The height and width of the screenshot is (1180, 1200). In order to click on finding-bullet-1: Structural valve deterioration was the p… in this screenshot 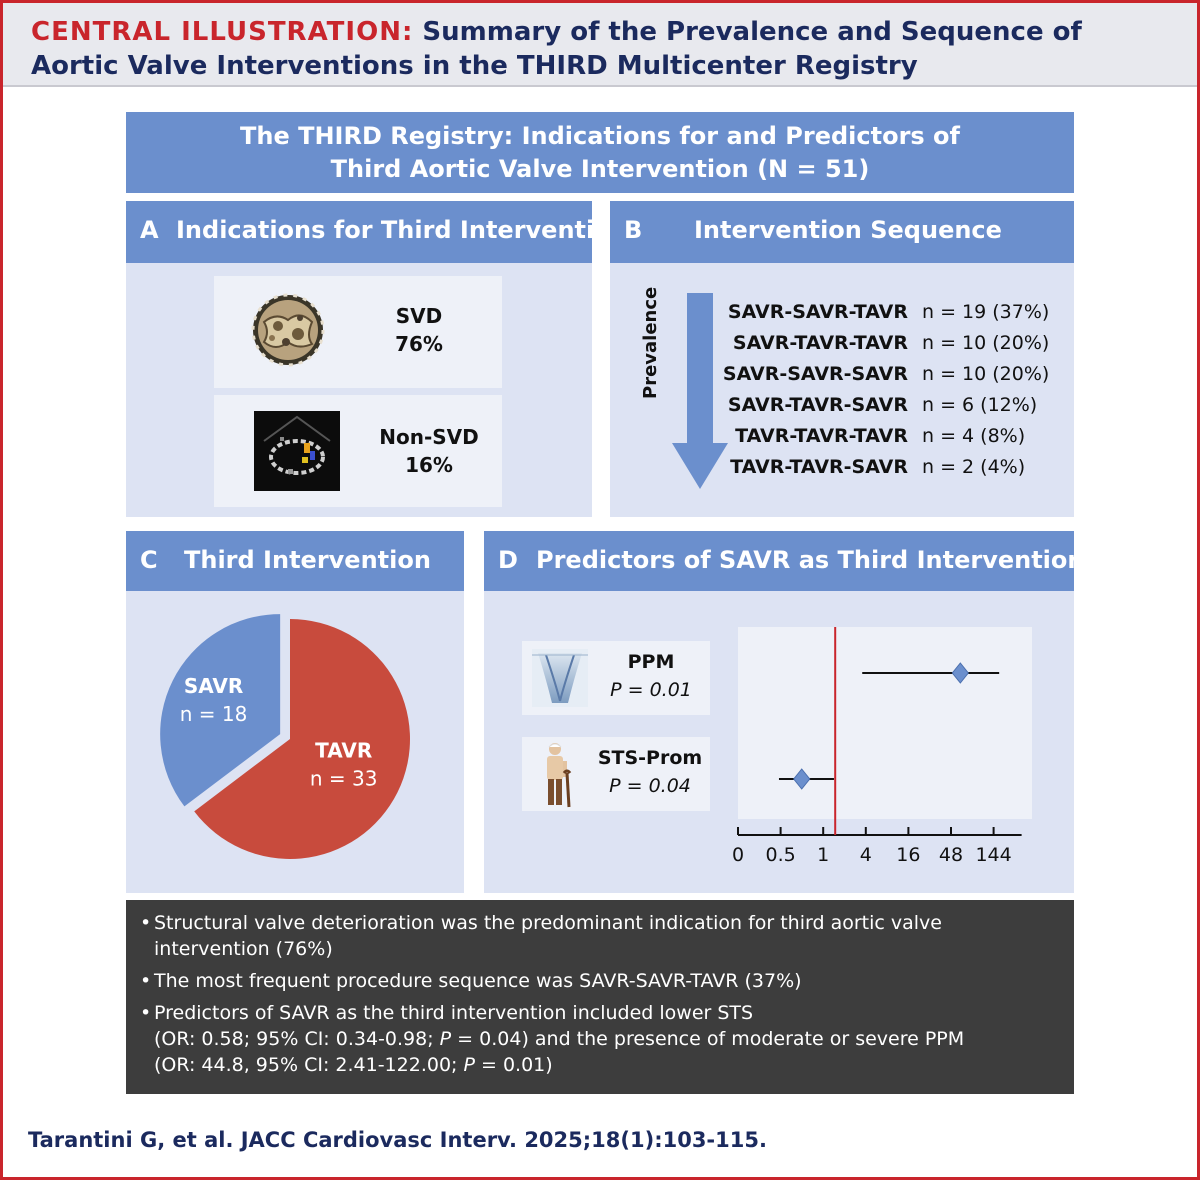, I will do `click(600, 936)`.